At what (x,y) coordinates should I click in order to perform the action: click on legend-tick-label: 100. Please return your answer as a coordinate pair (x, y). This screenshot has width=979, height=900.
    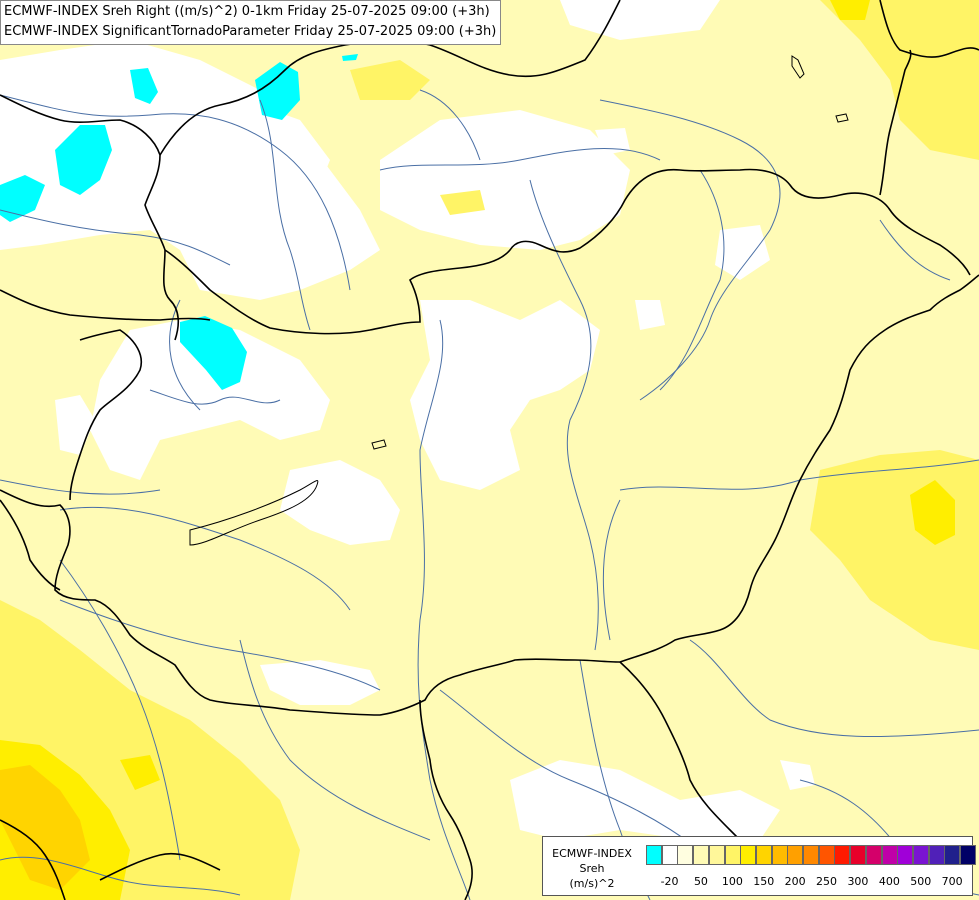
    Looking at the image, I should click on (732, 881).